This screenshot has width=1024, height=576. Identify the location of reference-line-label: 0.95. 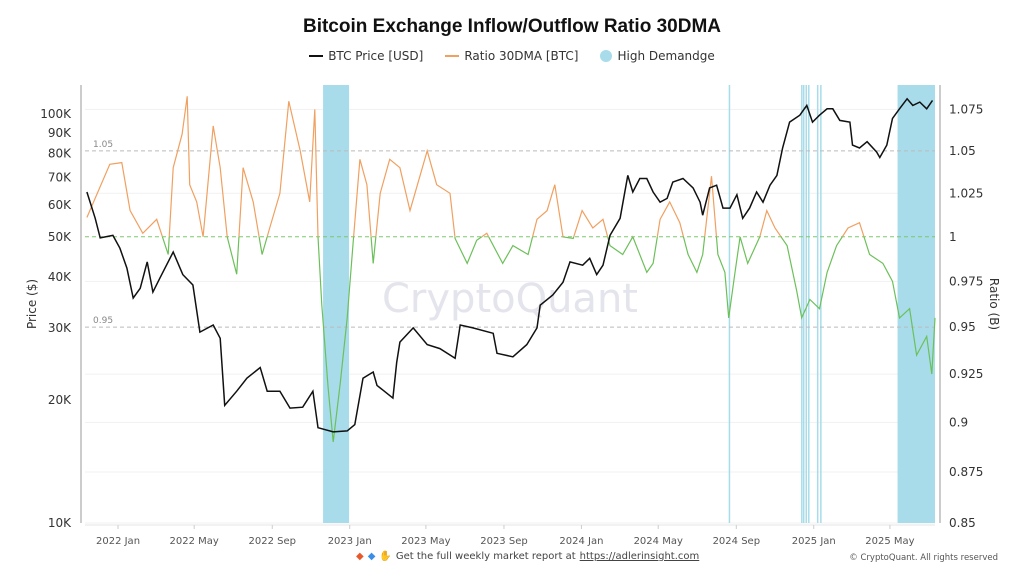
(103, 321).